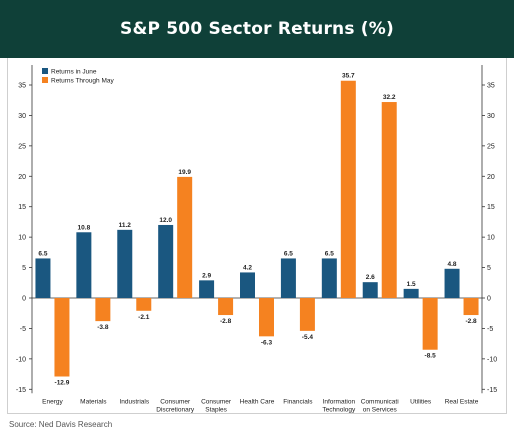 This screenshot has width=514, height=437. Describe the element at coordinates (370, 277) in the screenshot. I see `data-label: 2.6` at that location.